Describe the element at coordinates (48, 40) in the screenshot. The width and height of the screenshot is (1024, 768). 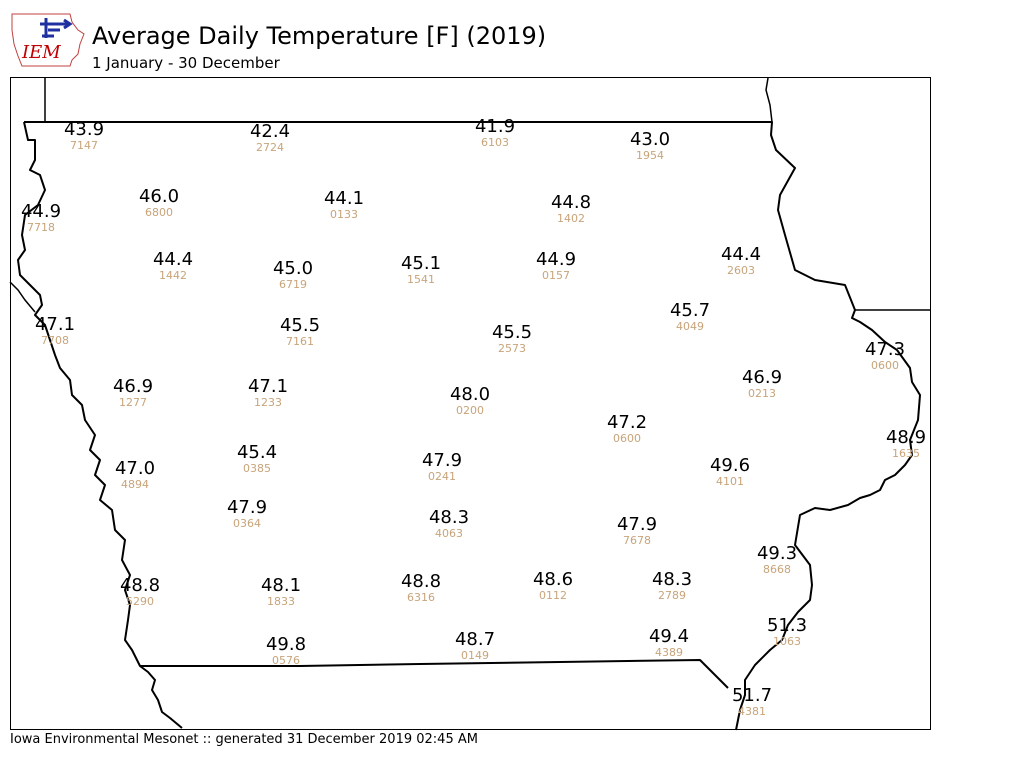
I see `iem-logo: IEM` at that location.